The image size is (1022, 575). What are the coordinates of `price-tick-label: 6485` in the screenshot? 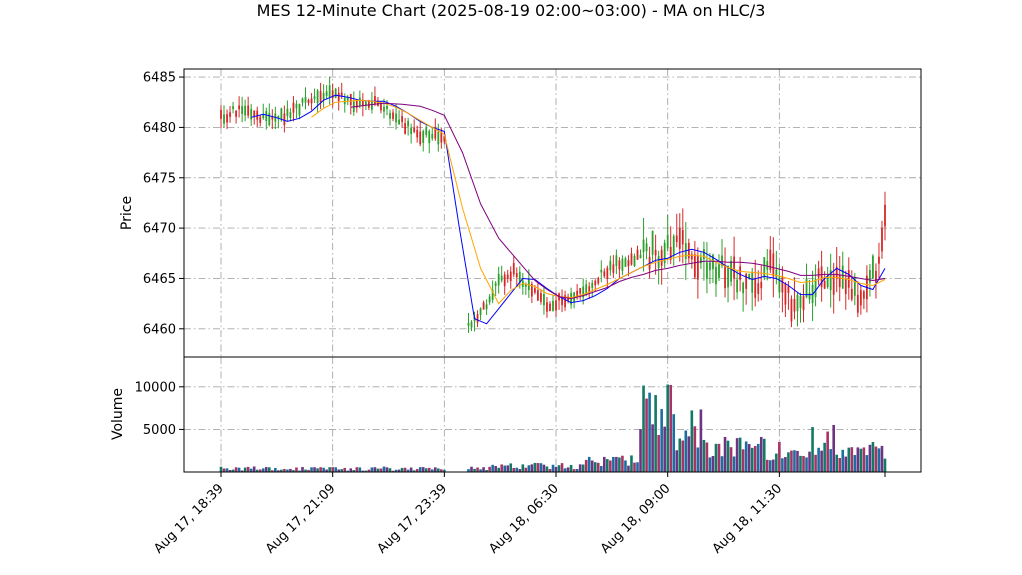 It's located at (159, 78).